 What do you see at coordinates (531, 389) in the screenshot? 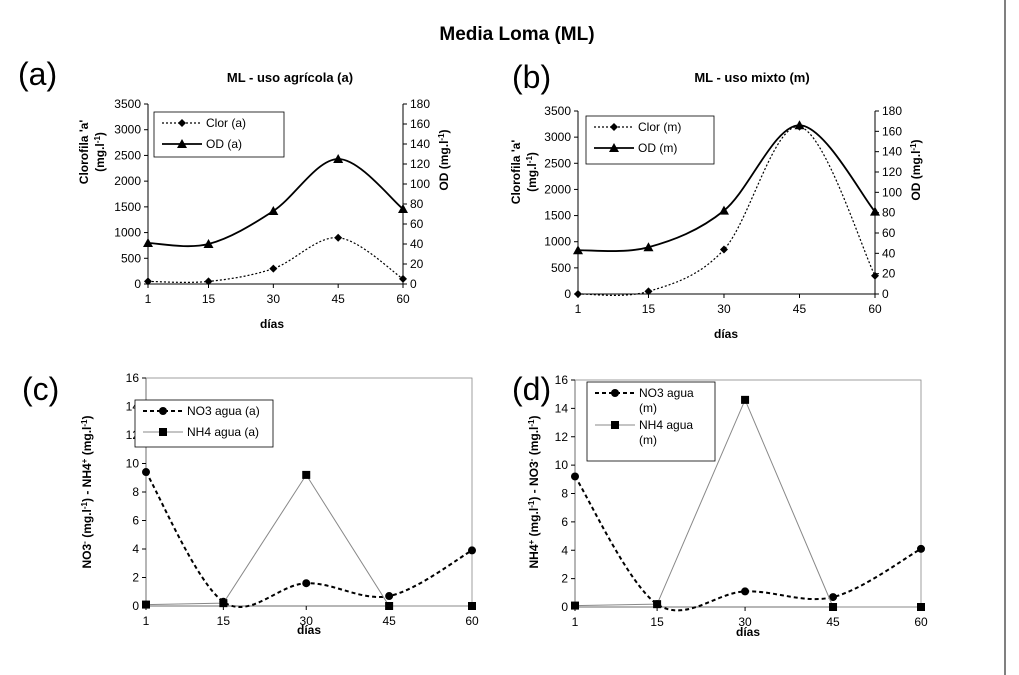
I see `panel-letter: (d)` at bounding box center [531, 389].